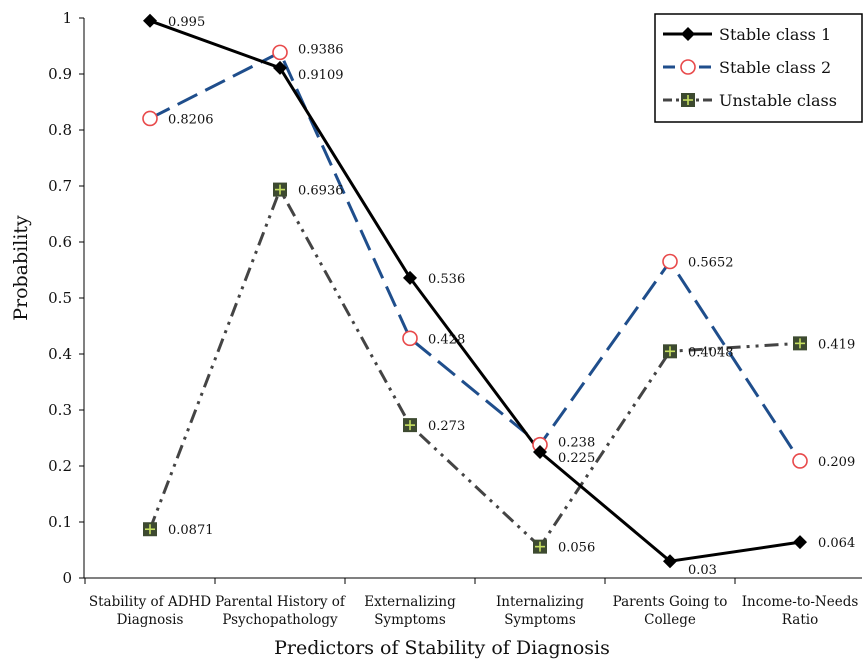  I want to click on data-label: 0.536, so click(446, 279).